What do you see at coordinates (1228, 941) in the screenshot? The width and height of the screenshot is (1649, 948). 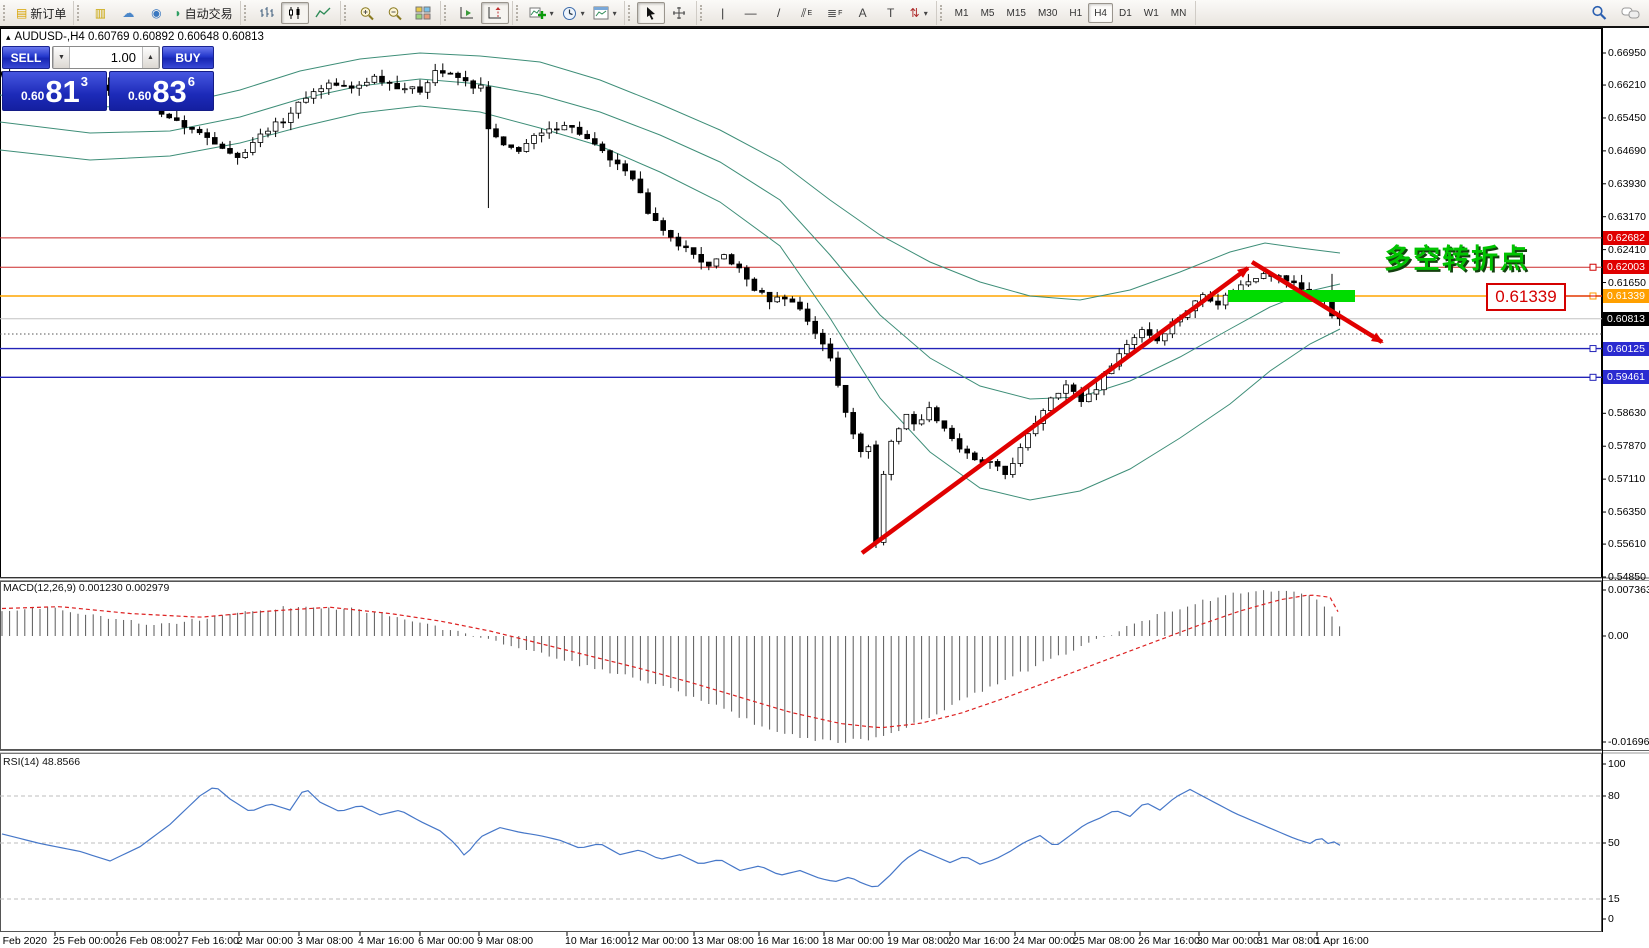 I see `time-axis-label: 30 Mar 00:00` at bounding box center [1228, 941].